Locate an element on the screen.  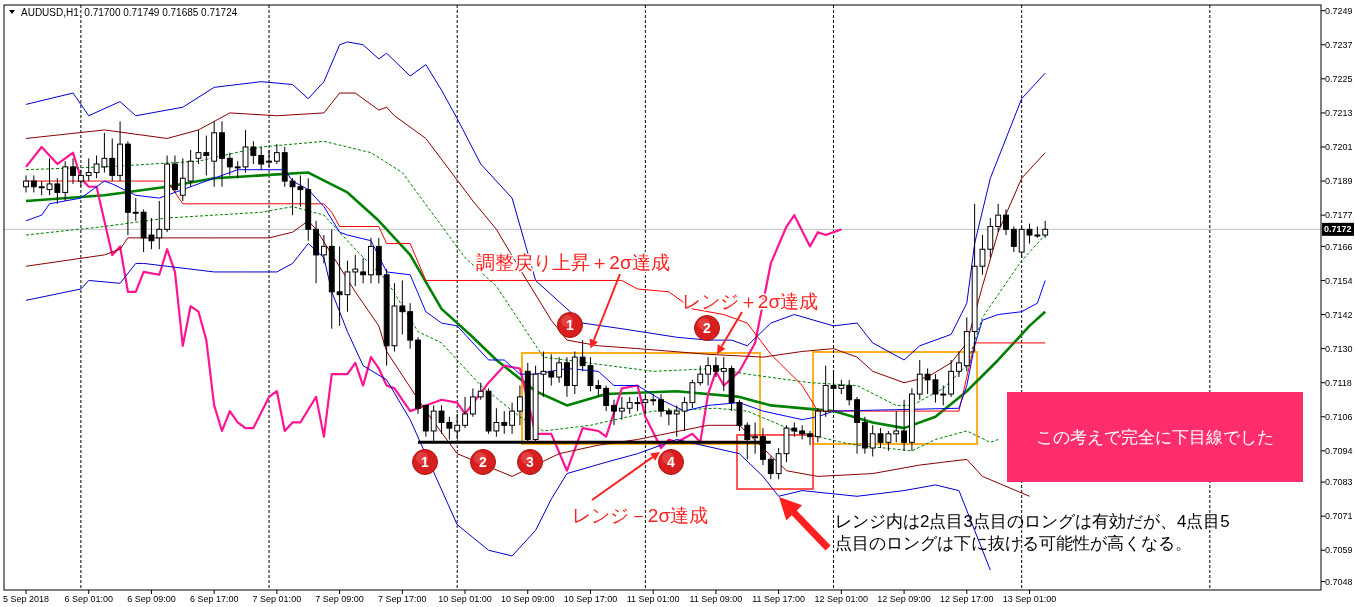
y-tick-label: 0.7237 is located at coordinates (1339, 44).